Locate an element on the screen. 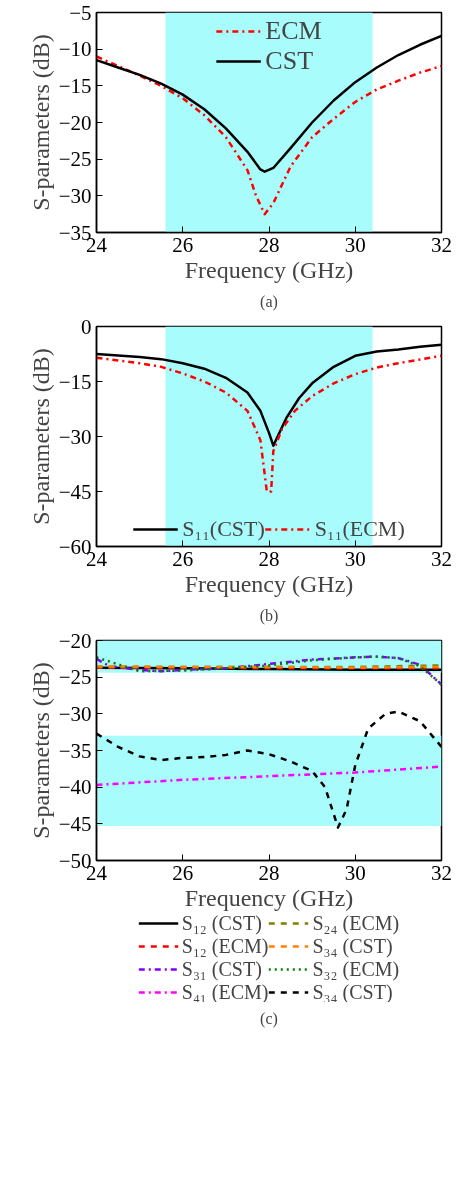 This screenshot has width=463, height=1200. y-tick-label: −40 is located at coordinates (75, 787).